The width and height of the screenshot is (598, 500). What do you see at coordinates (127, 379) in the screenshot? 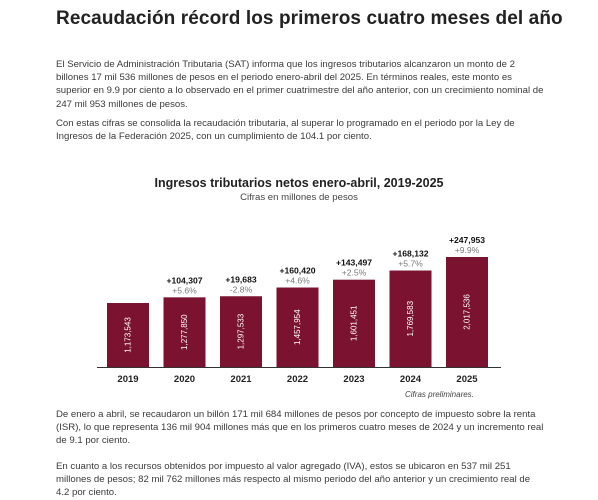
I see `x-tick-label-2019: 2019` at bounding box center [127, 379].